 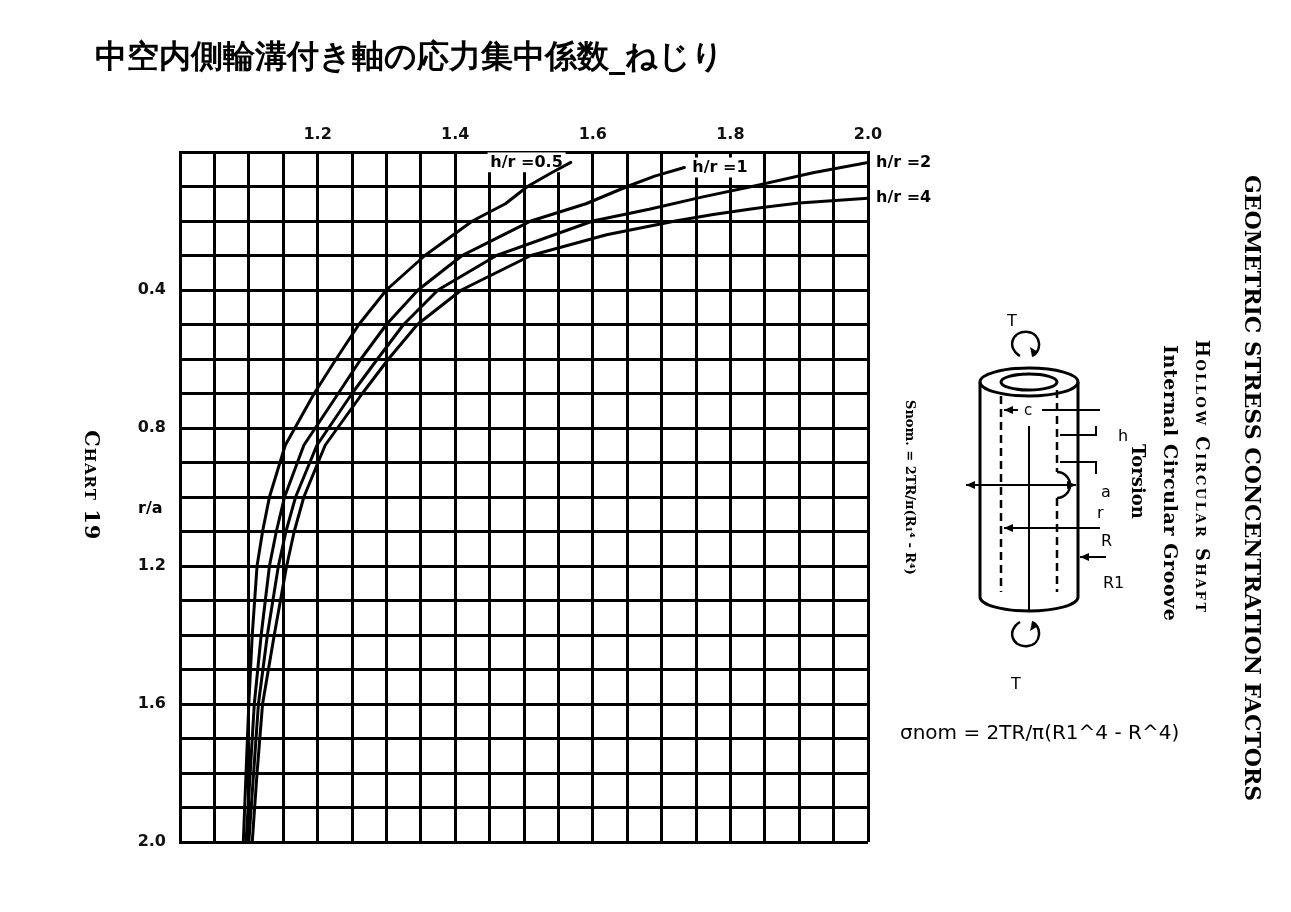 I want to click on y-tick-label: 0.4, so click(x=151, y=289).